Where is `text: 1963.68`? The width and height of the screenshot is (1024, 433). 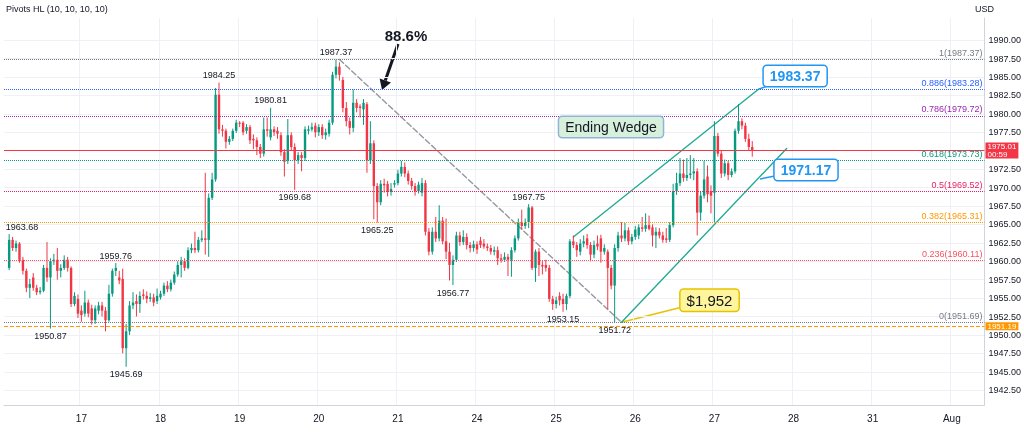 text: 1963.68 is located at coordinates (22, 226).